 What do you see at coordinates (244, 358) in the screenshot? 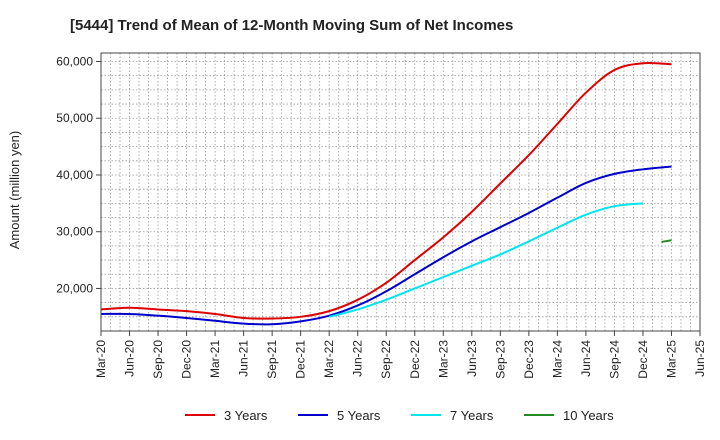
I see `x-tick-label: Jun-21` at bounding box center [244, 358].